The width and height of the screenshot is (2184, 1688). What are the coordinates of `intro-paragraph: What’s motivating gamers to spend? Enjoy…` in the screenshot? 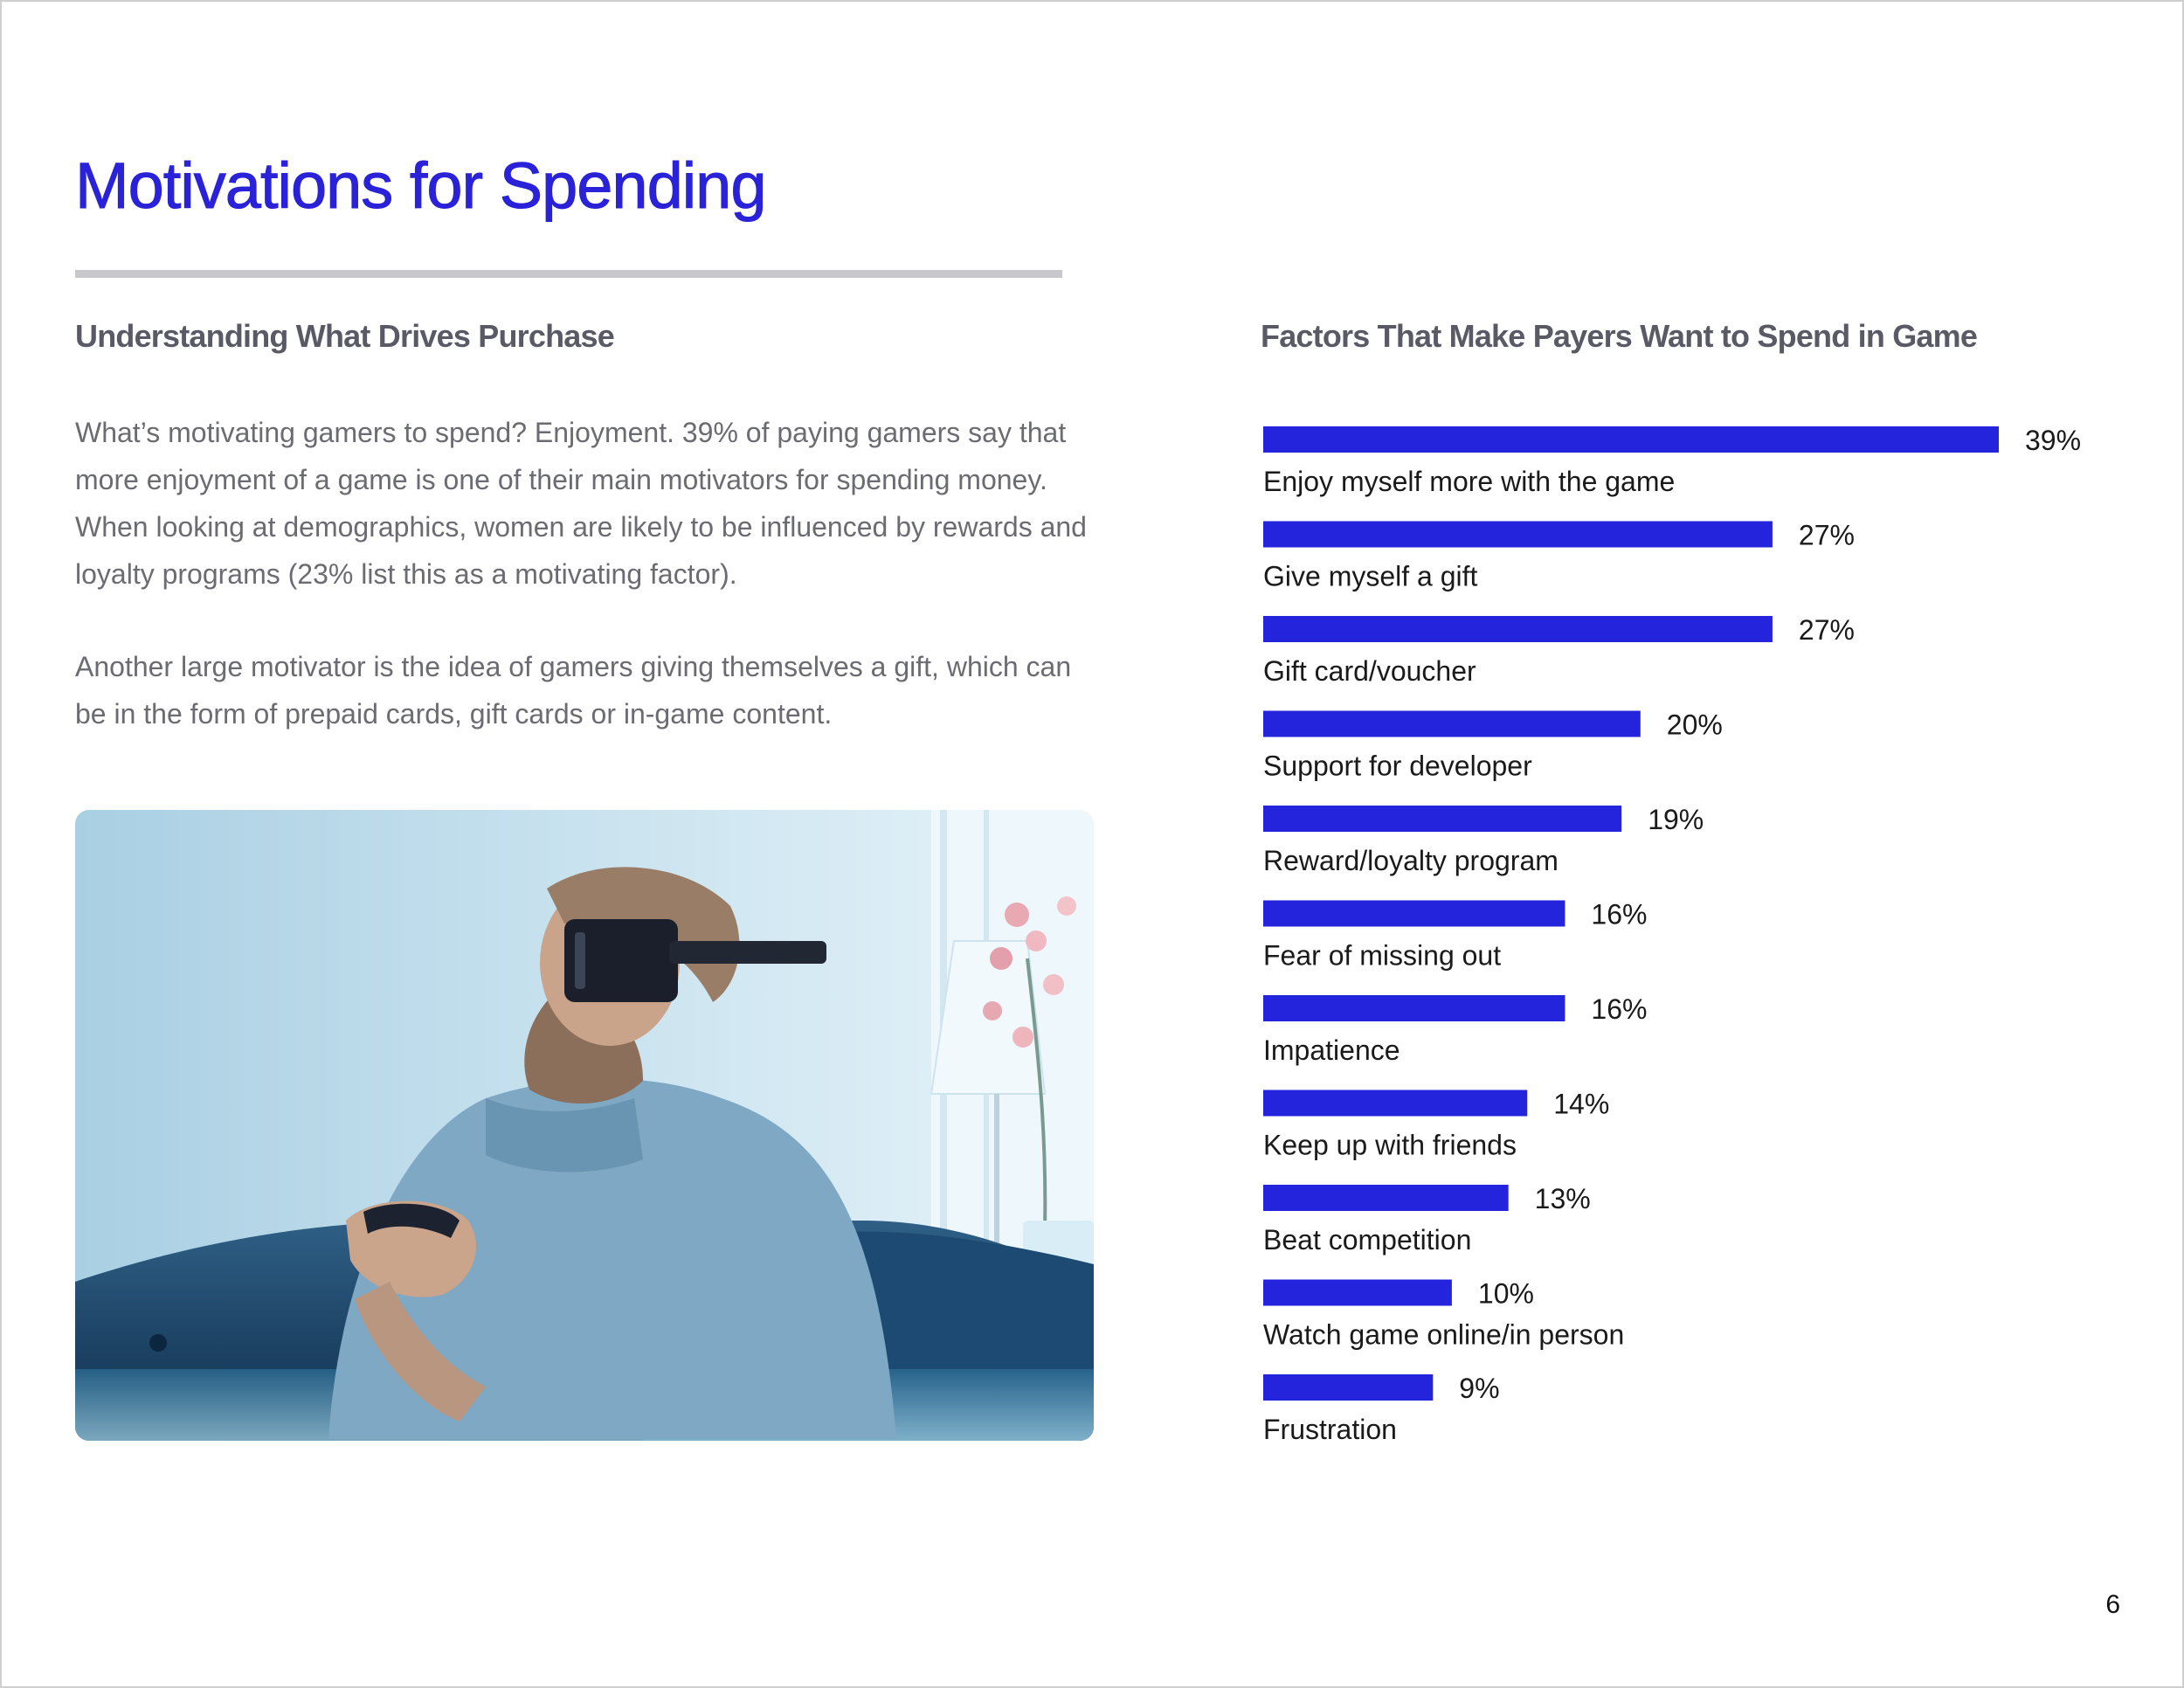 It's located at (581, 503).